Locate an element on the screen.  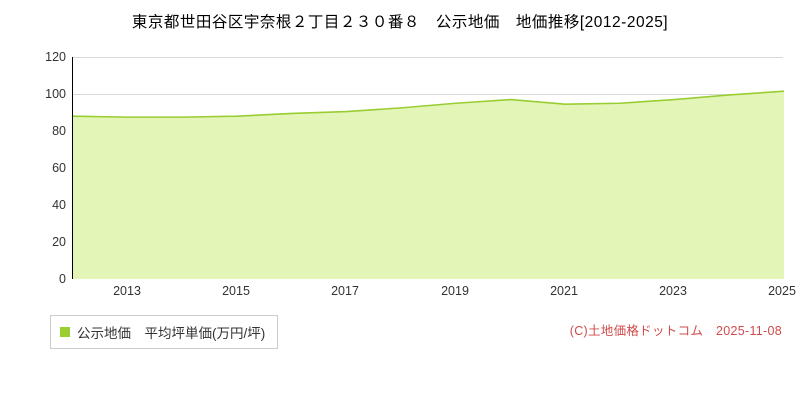
y-axis-tick-100: 100 is located at coordinates (55, 94).